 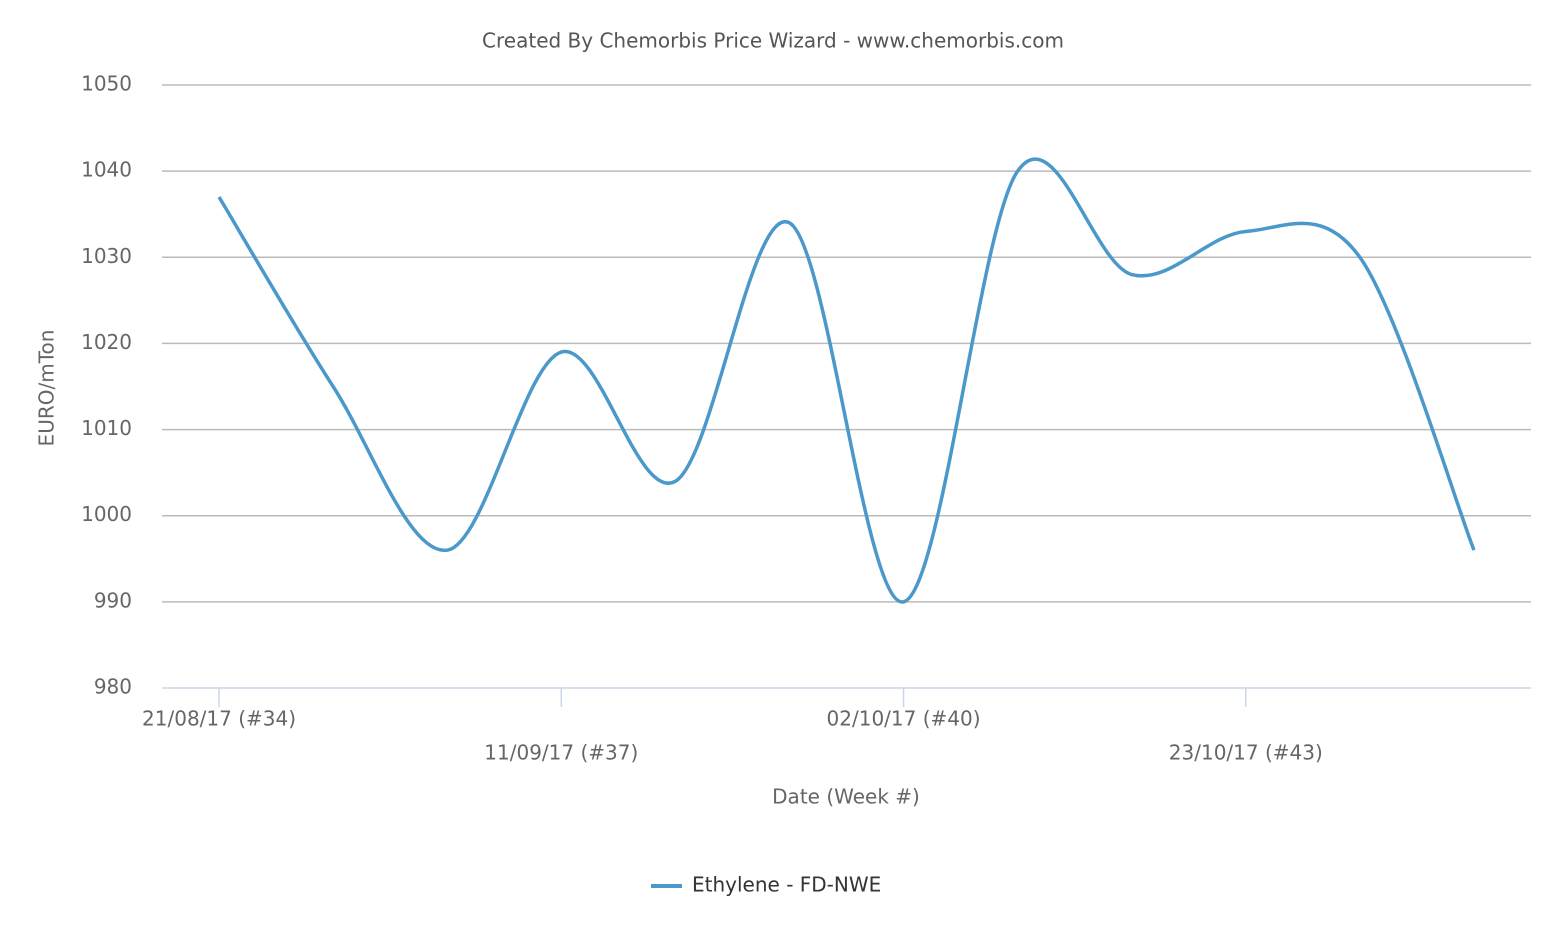 What do you see at coordinates (904, 719) in the screenshot?
I see `x-tick-label: 02/10/17 (#40)` at bounding box center [904, 719].